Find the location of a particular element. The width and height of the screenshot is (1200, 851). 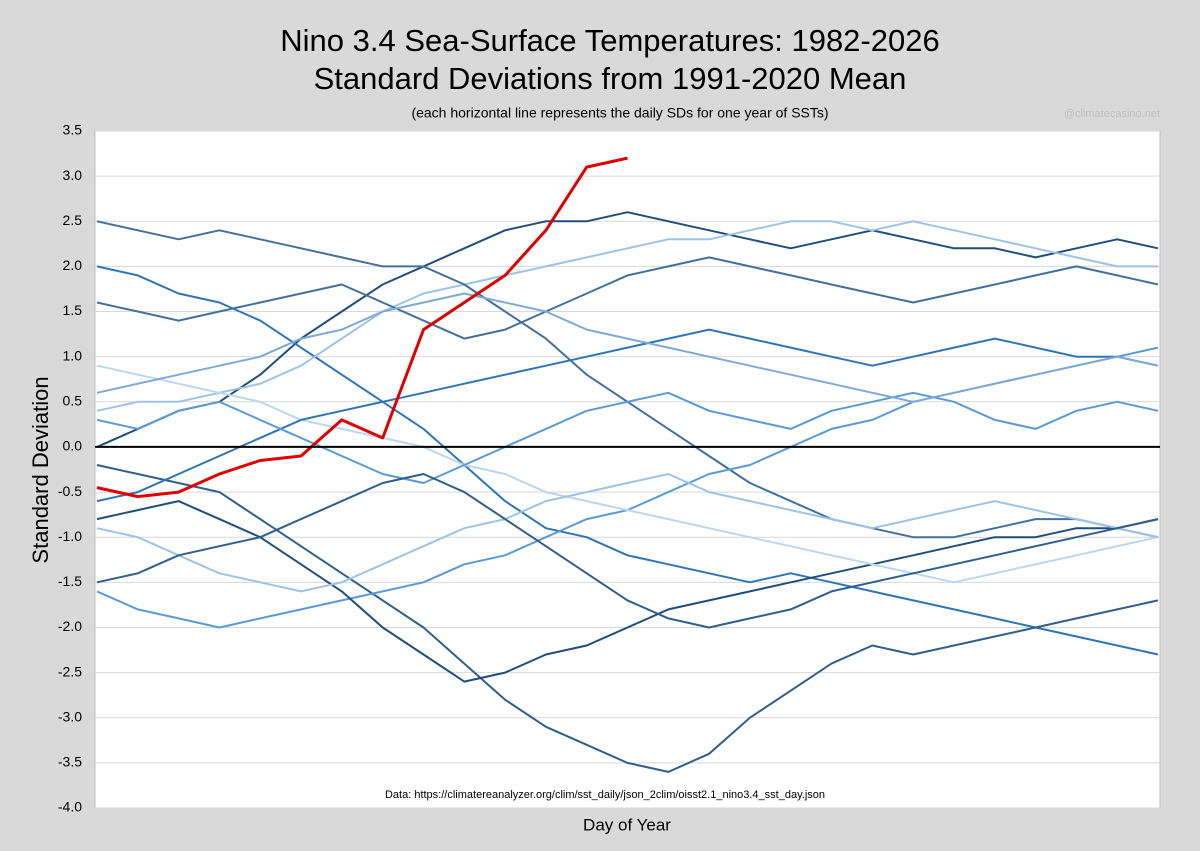

y-tick-label: -2.5 is located at coordinates (70, 671).